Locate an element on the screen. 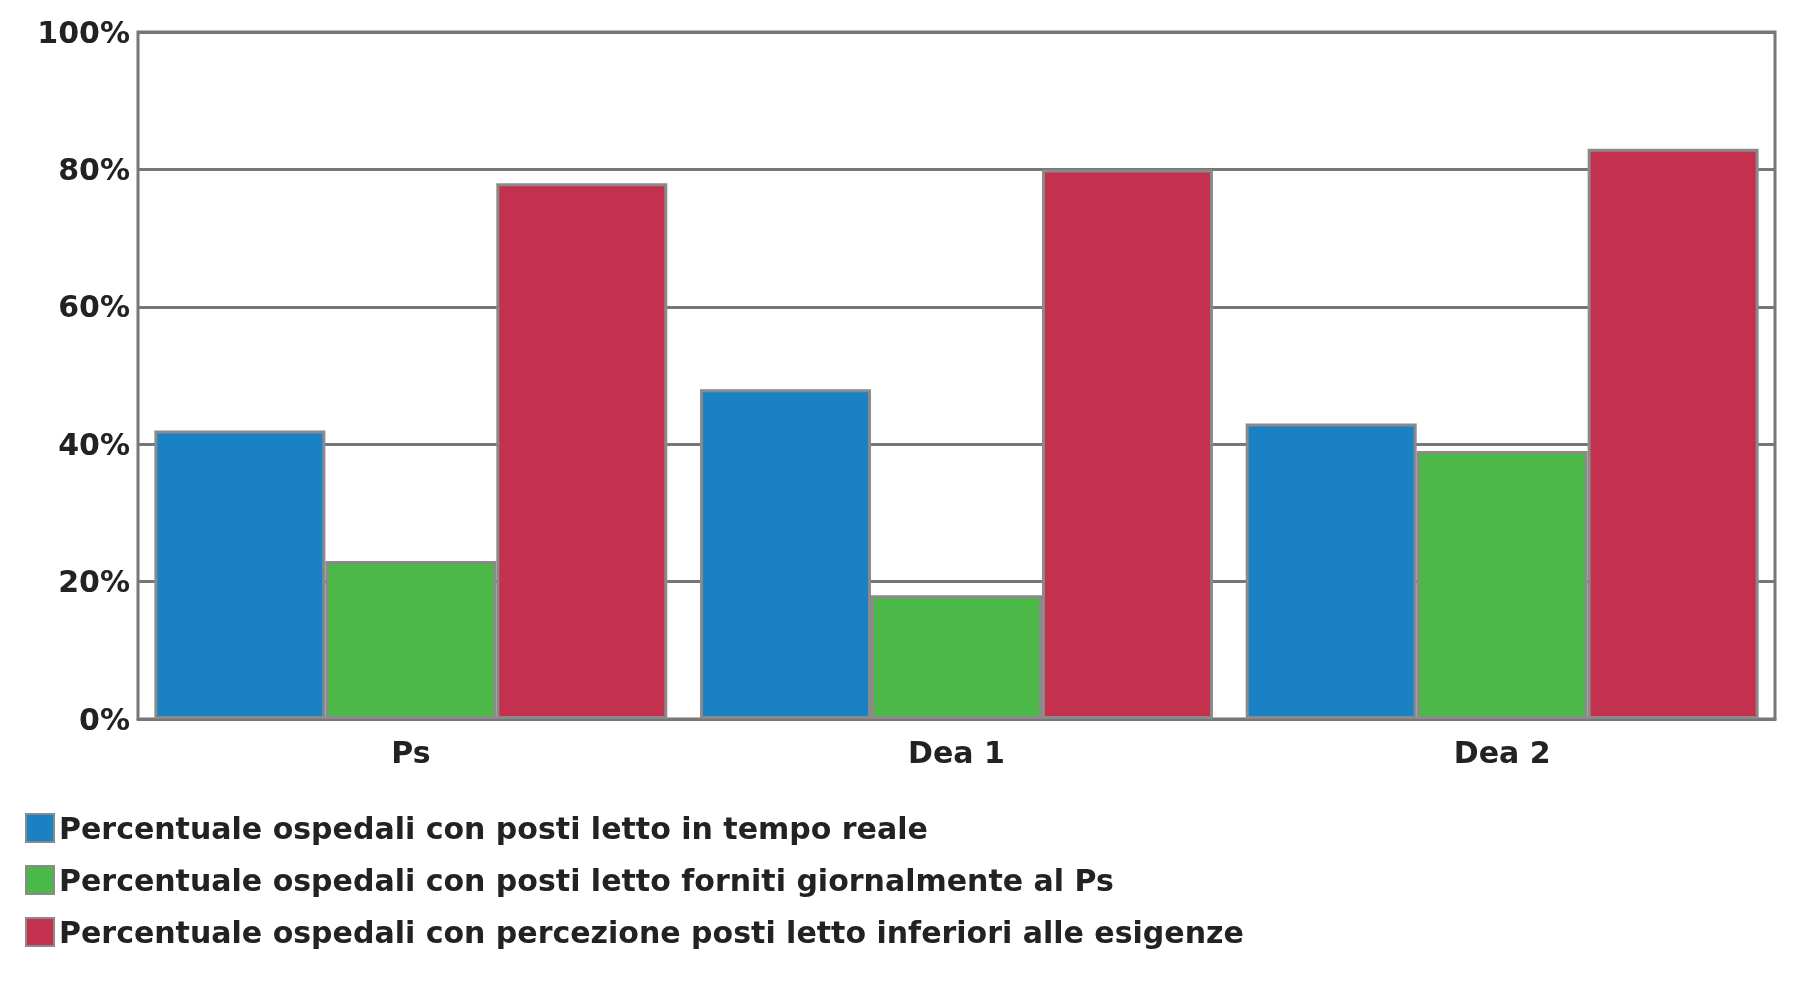 This screenshot has width=1805, height=983. y-tick-label: 40% is located at coordinates (94, 444).